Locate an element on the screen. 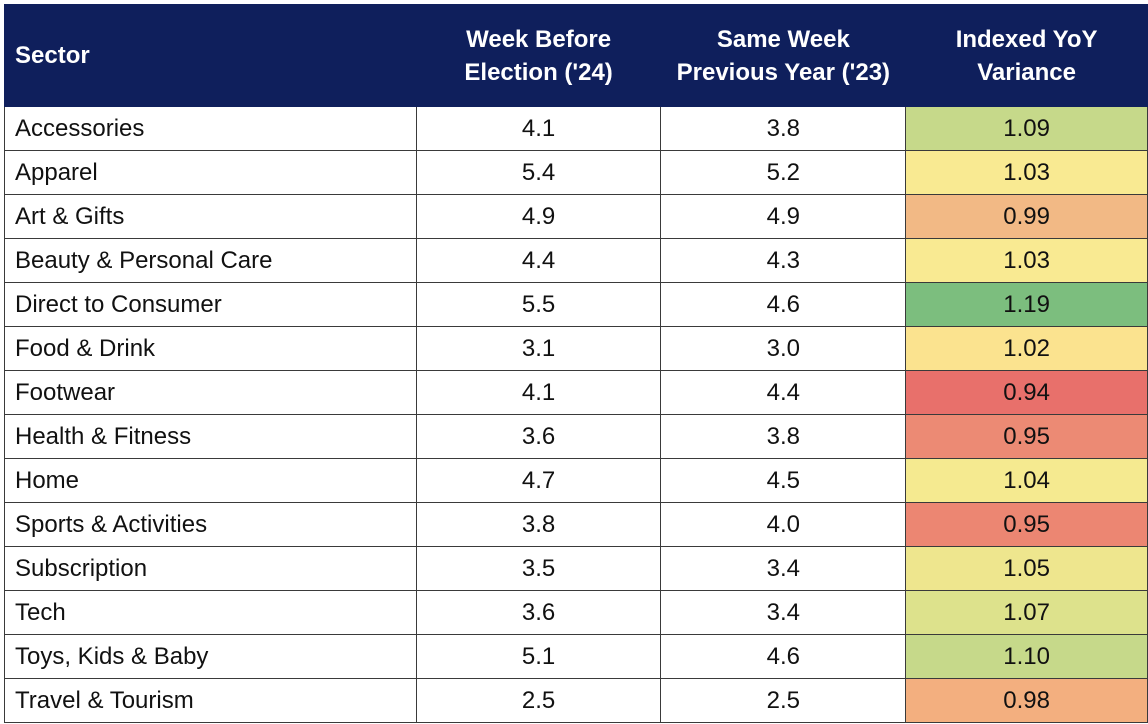 The image size is (1148, 724). same-week-previous-year-cell: 2.5 is located at coordinates (783, 700).